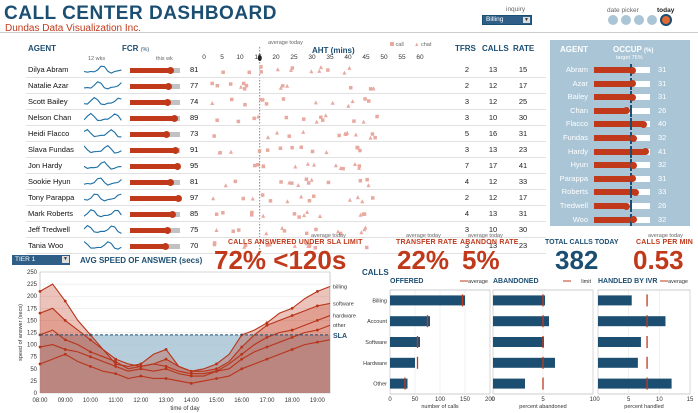 The height and width of the screenshot is (413, 698). I want to click on occupancy-row: Abram 31, so click(620, 70).